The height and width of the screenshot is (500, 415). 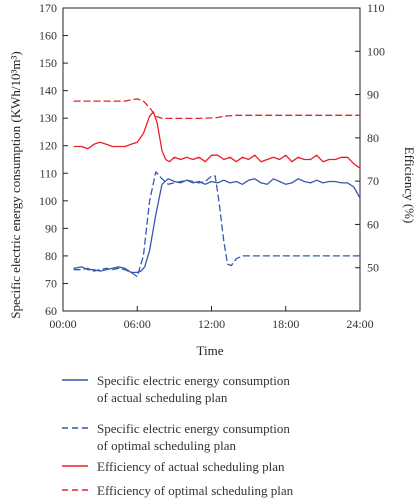 What do you see at coordinates (51, 256) in the screenshot?
I see `y-left-tick-label: 80` at bounding box center [51, 256].